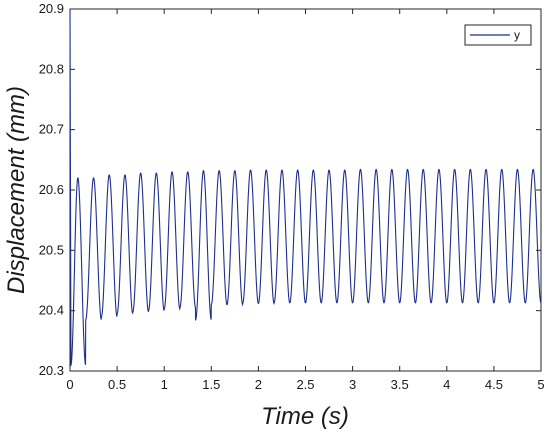  Describe the element at coordinates (164, 384) in the screenshot. I see `x-tick-label: 1` at that location.